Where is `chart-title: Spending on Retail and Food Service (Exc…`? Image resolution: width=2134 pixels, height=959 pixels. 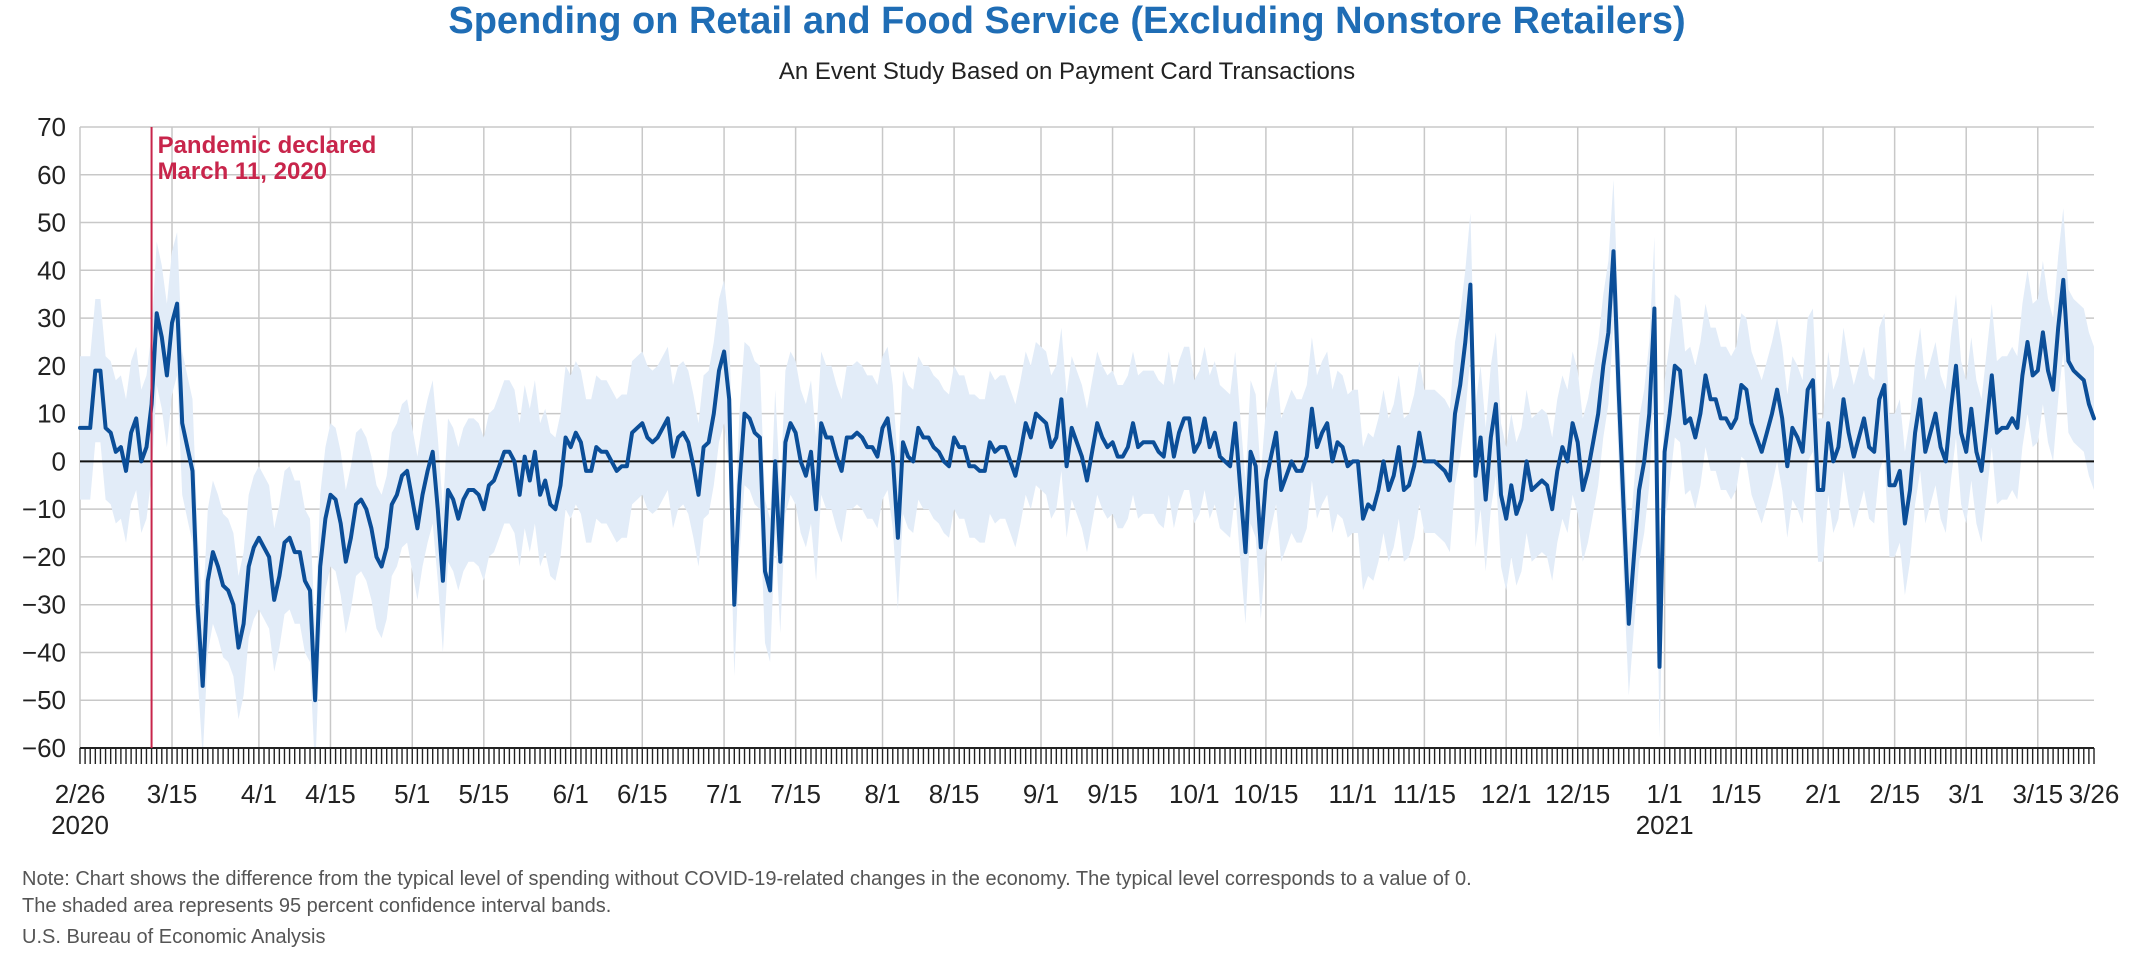
chart-title: Spending on Retail and Food Service (Exc… is located at coordinates (1067, 21).